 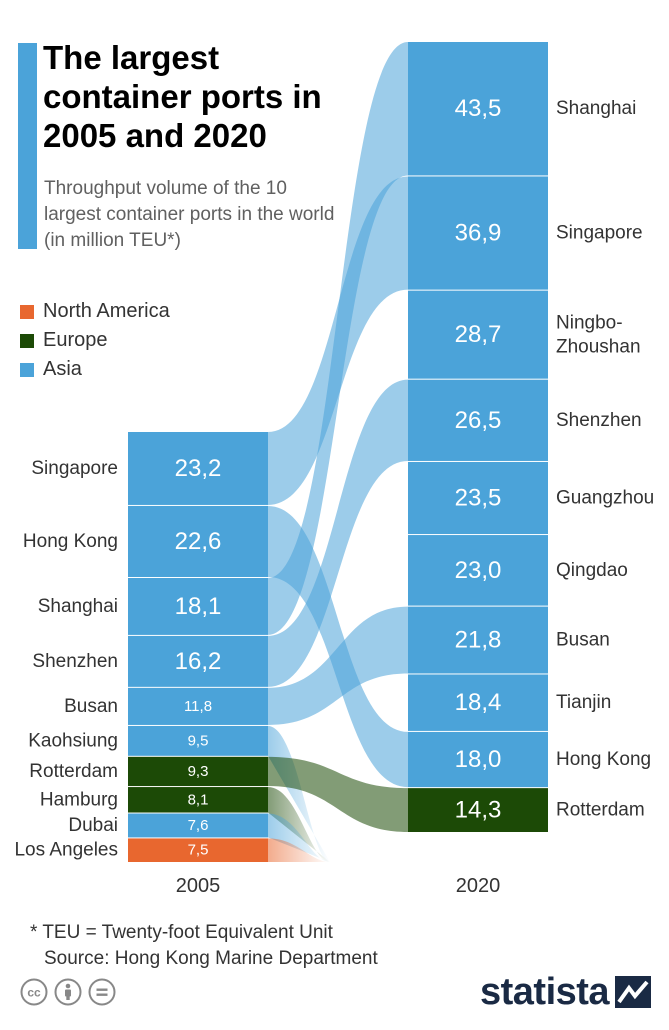 What do you see at coordinates (27, 311) in the screenshot?
I see `legend-swatch-north-america` at bounding box center [27, 311].